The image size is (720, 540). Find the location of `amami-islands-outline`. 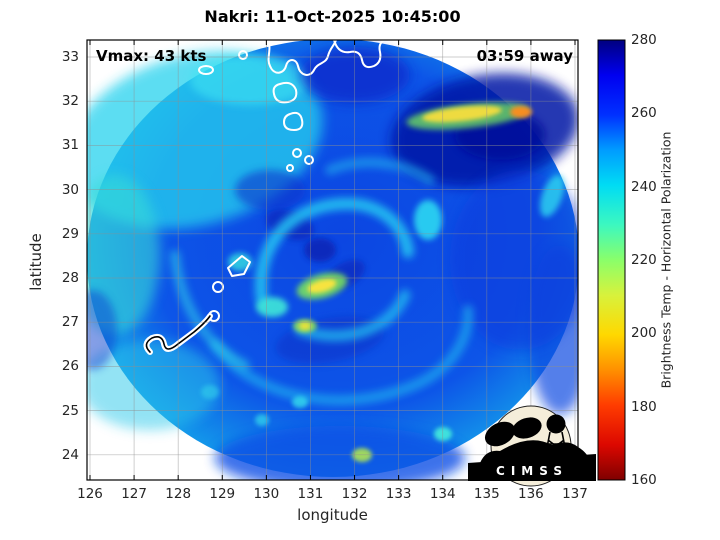

amami-islands-outline is located at coordinates (178, 334).